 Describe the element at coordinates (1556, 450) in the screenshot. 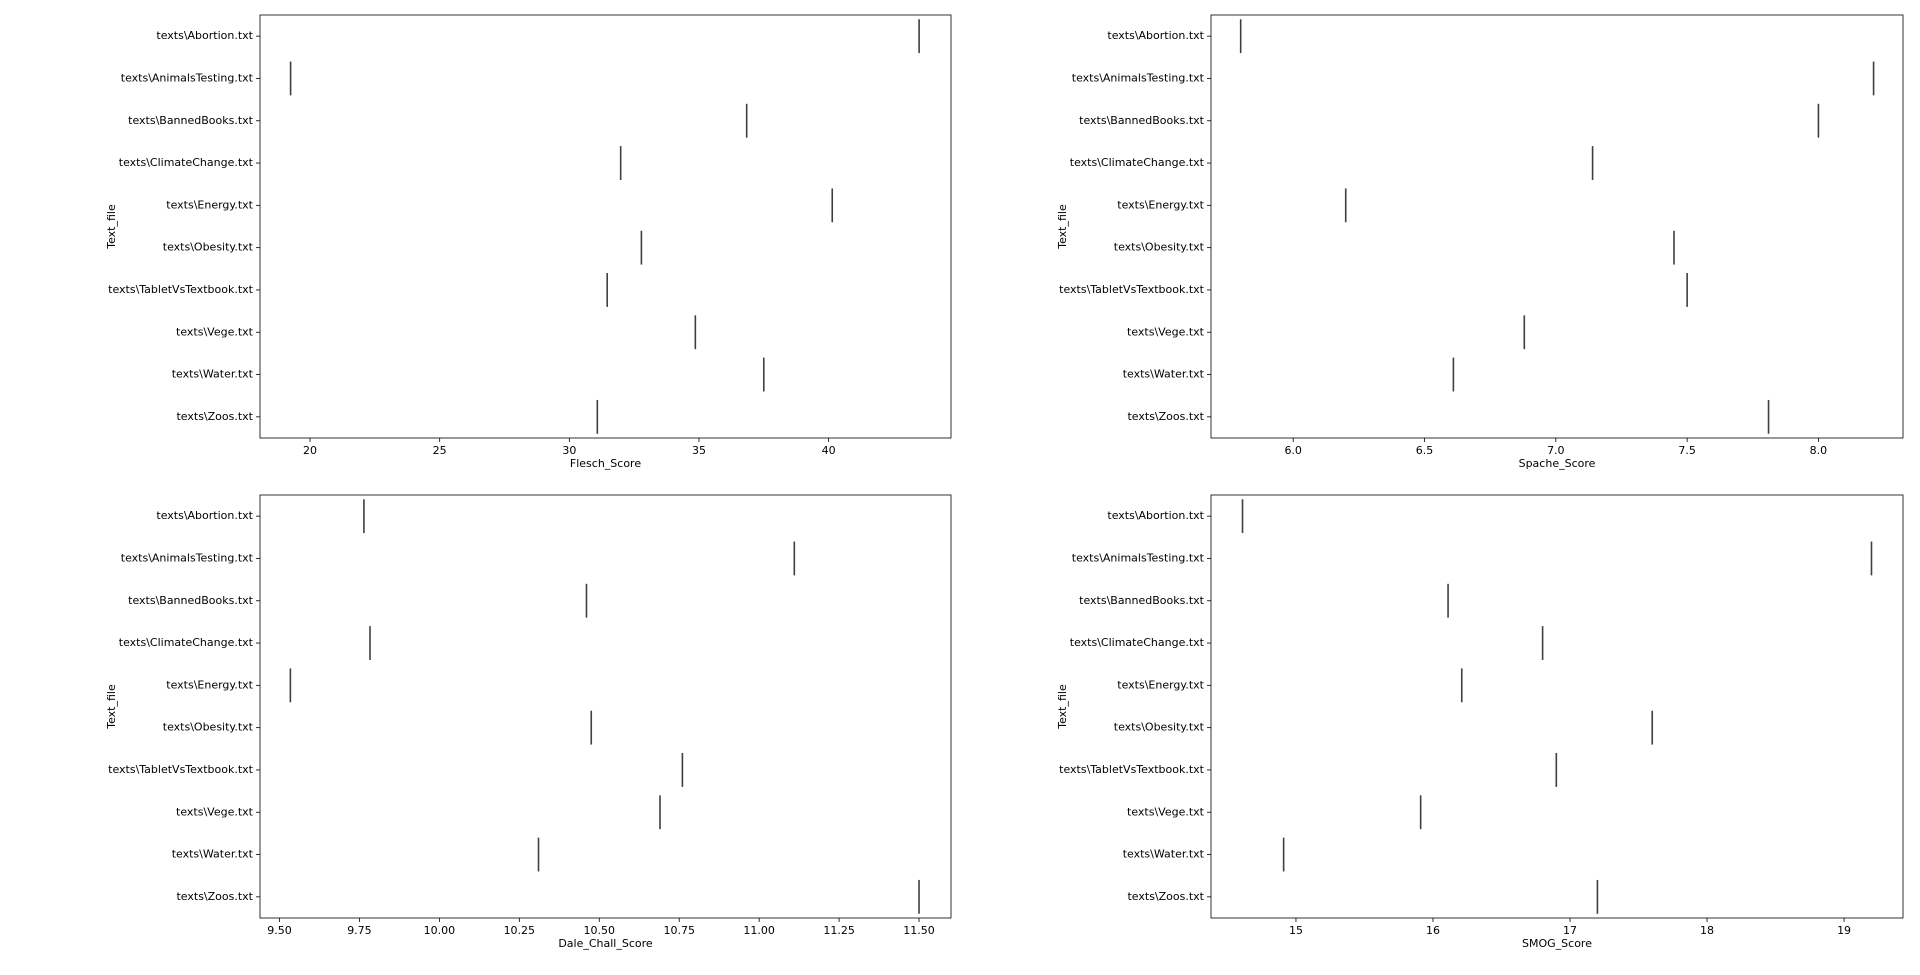

I see `x-tick-label: 7.0` at that location.